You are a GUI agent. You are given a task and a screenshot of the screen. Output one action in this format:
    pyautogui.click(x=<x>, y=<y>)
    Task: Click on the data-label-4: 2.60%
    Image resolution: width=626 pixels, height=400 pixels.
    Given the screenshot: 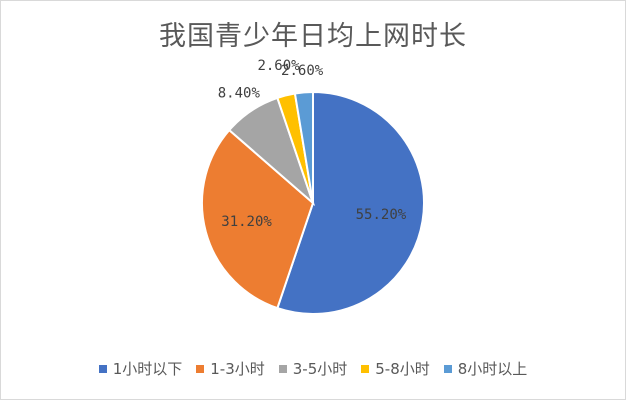 What is the action you would take?
    pyautogui.click(x=278, y=66)
    